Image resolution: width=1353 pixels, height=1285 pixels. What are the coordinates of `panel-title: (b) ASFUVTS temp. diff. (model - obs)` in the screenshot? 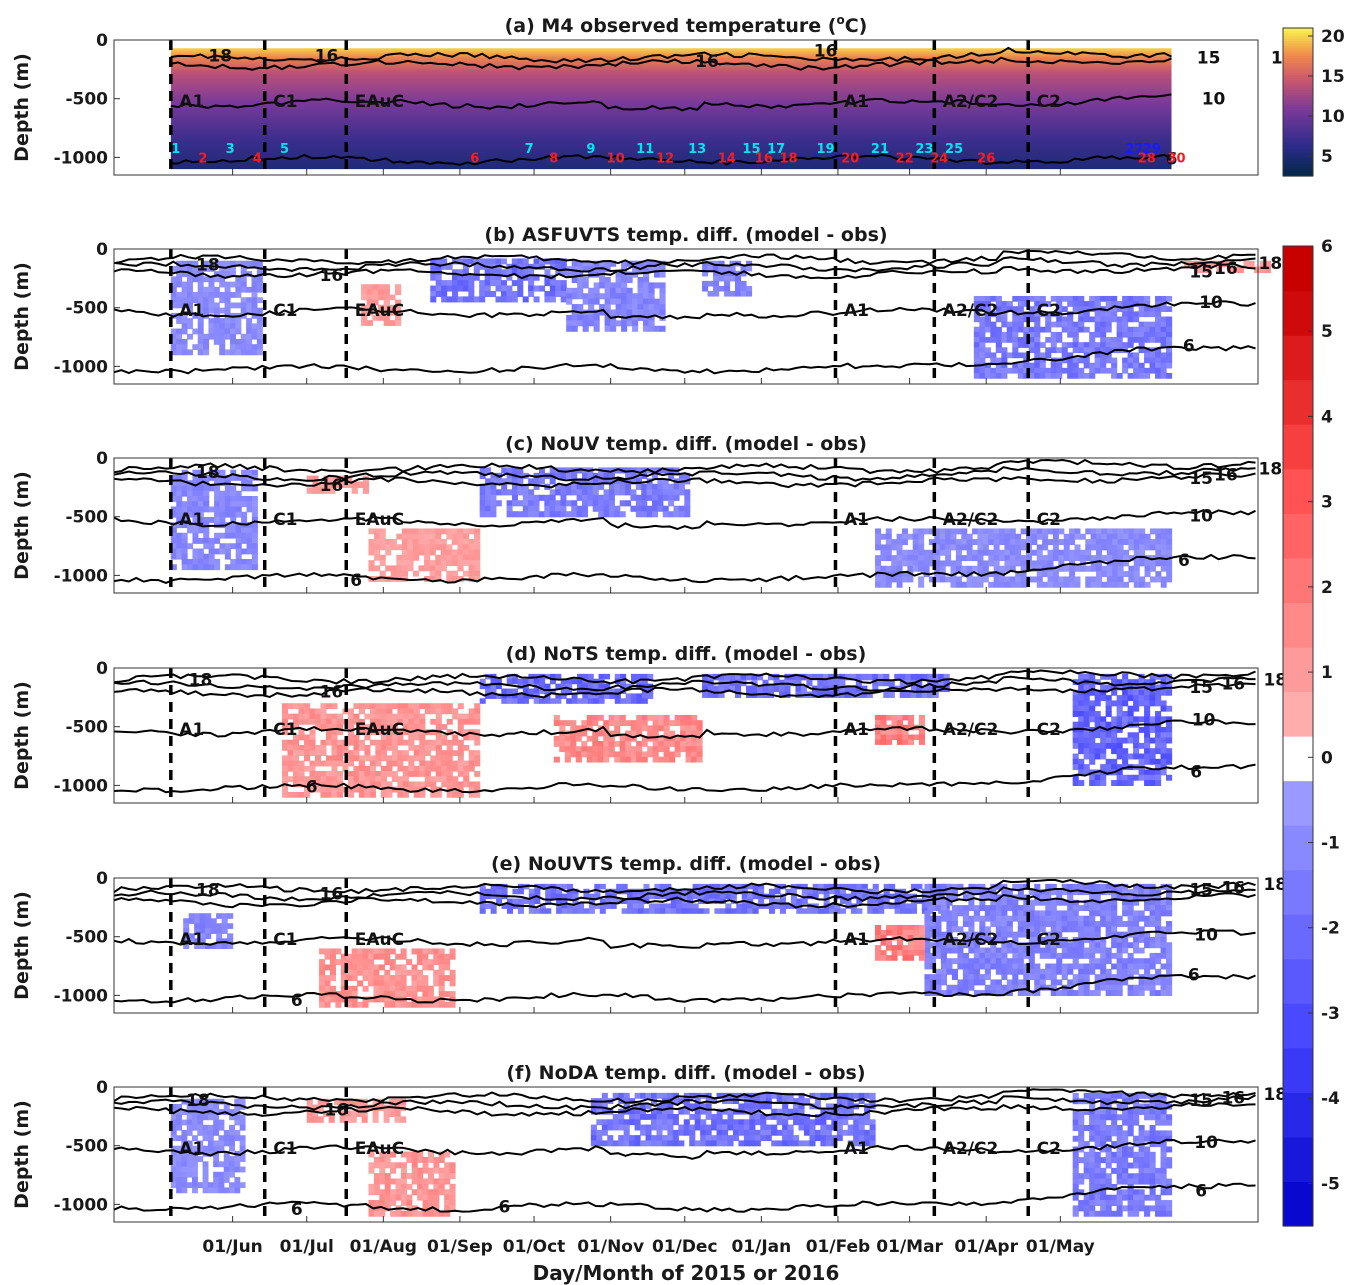 It's located at (685, 235).